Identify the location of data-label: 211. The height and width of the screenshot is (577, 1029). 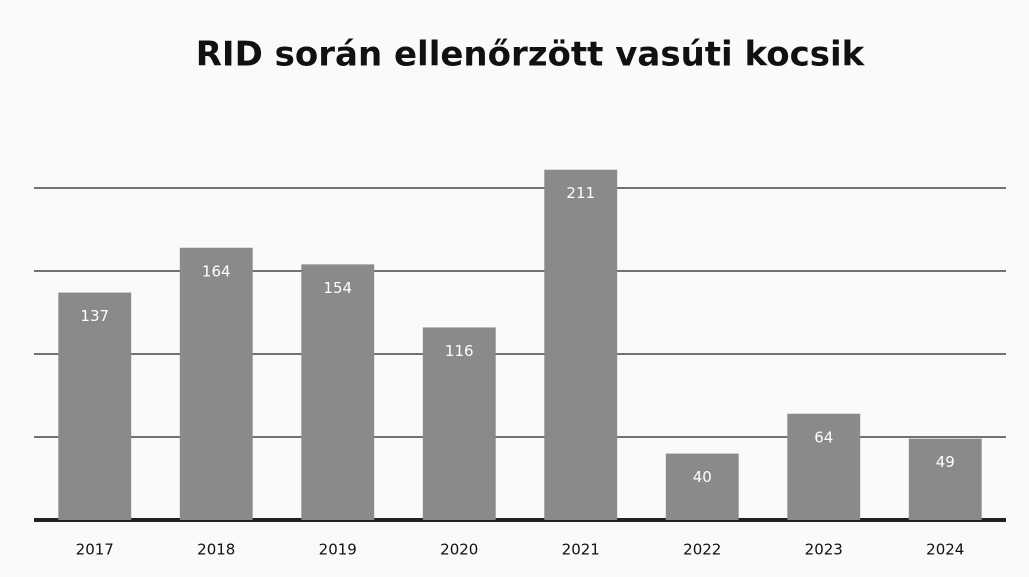
(580, 193).